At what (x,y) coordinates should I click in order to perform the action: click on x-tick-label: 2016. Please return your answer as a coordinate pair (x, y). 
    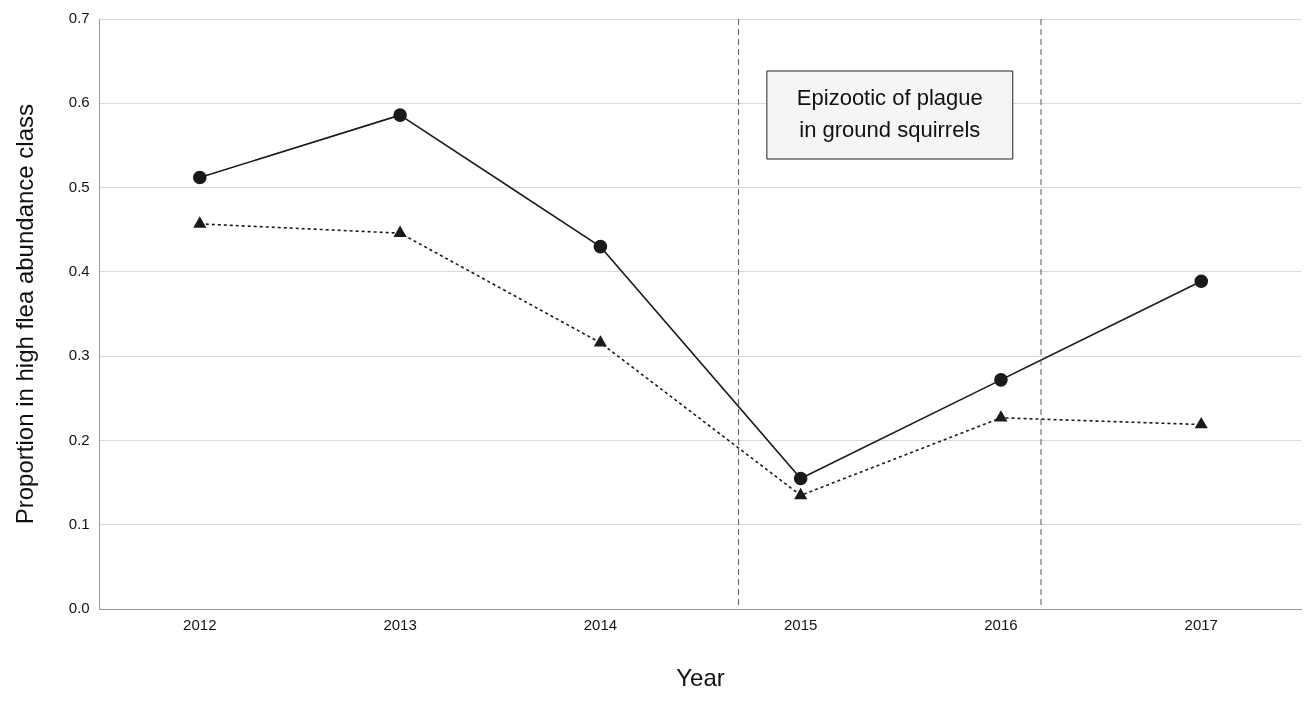
    Looking at the image, I should click on (1001, 625).